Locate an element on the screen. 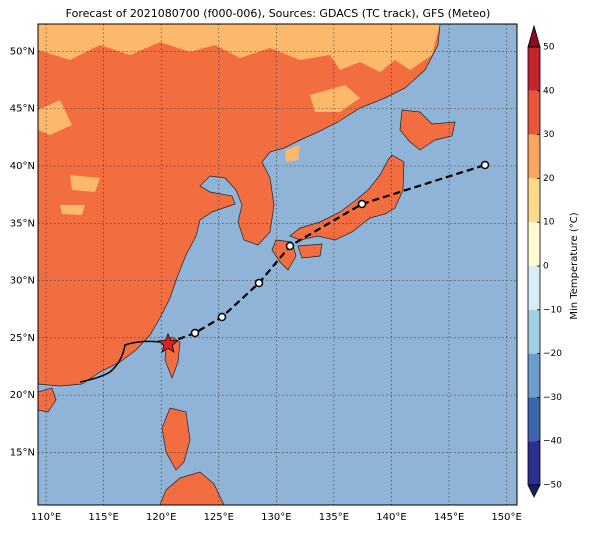  hainan is located at coordinates (47, 400).